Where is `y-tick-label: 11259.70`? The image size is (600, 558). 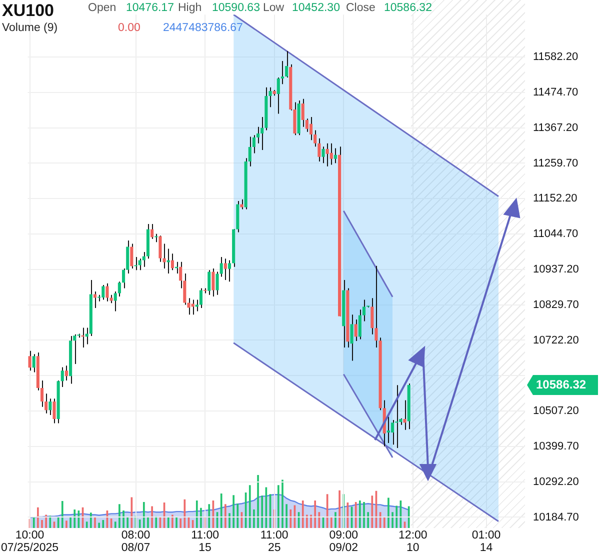
y-tick-label: 11259.70 is located at coordinates (555, 163).